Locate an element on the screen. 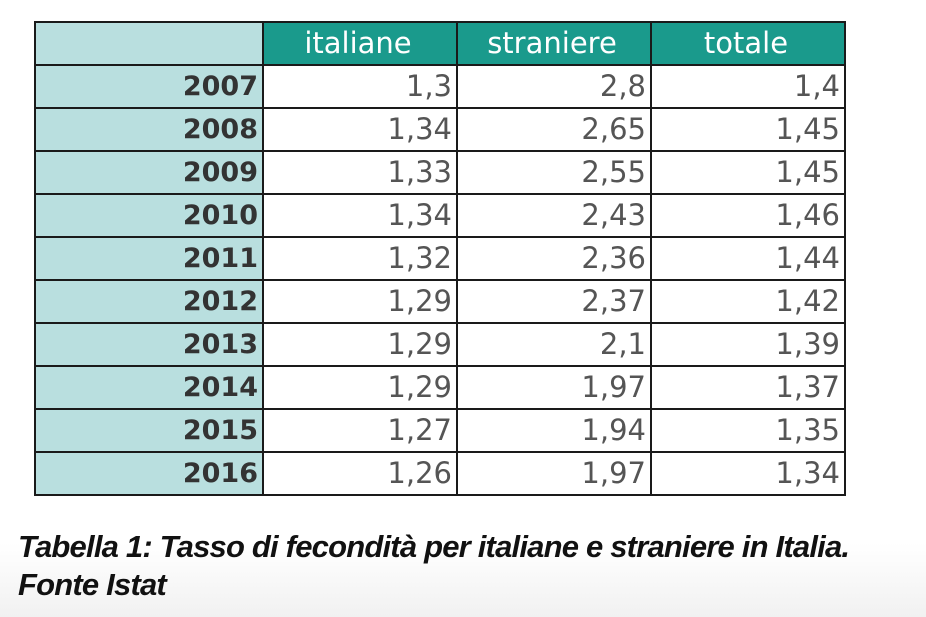 The image size is (926, 617). year-cell: 2013 is located at coordinates (149, 344).